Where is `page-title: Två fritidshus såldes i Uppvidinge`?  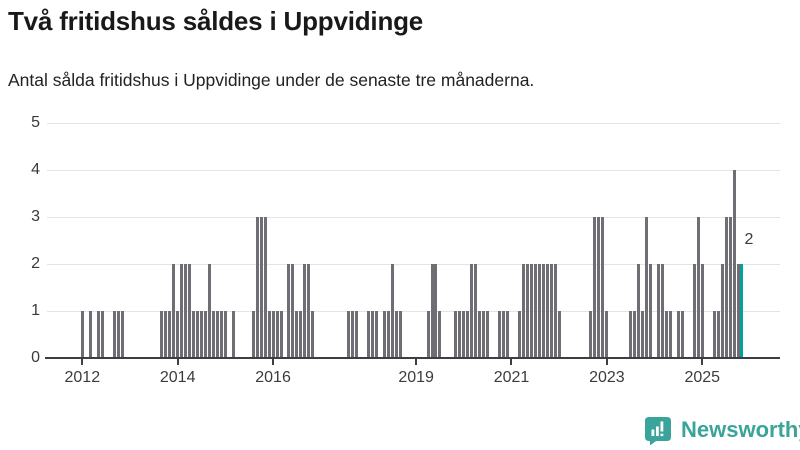 page-title: Två fritidshus såldes i Uppvidinge is located at coordinates (216, 21).